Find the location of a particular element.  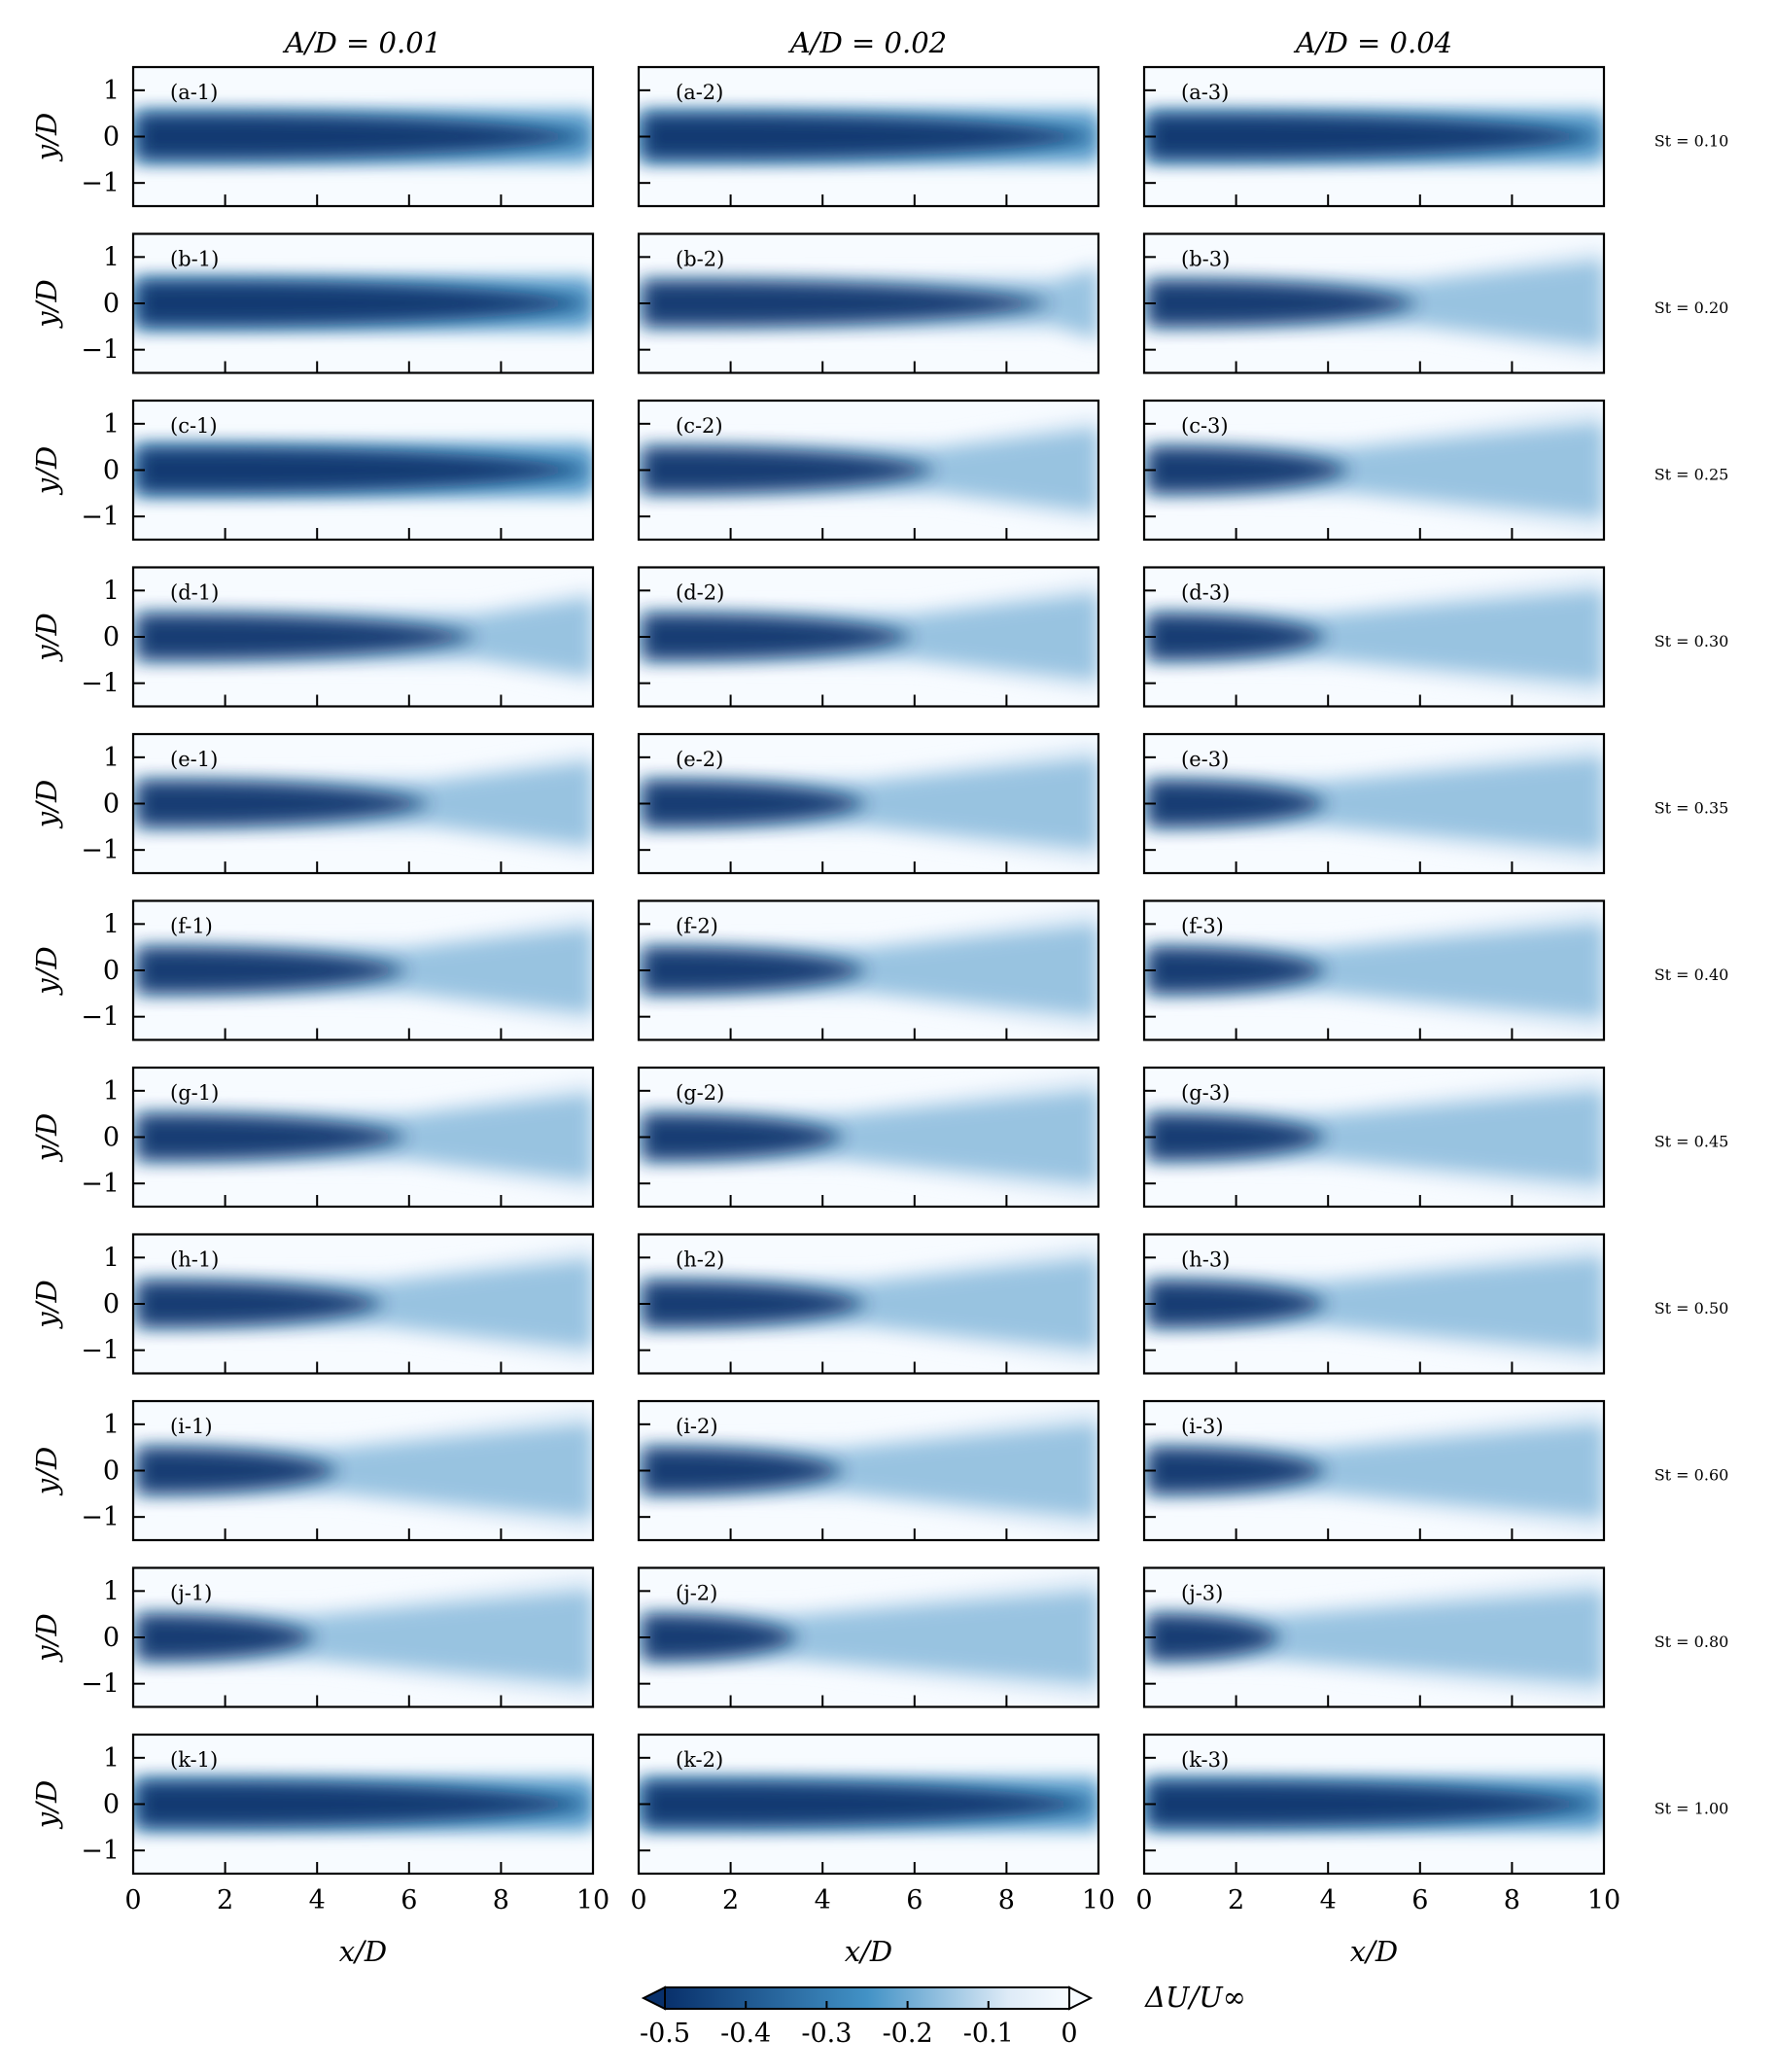

colorbar-tick-label: 0 is located at coordinates (1069, 2034).